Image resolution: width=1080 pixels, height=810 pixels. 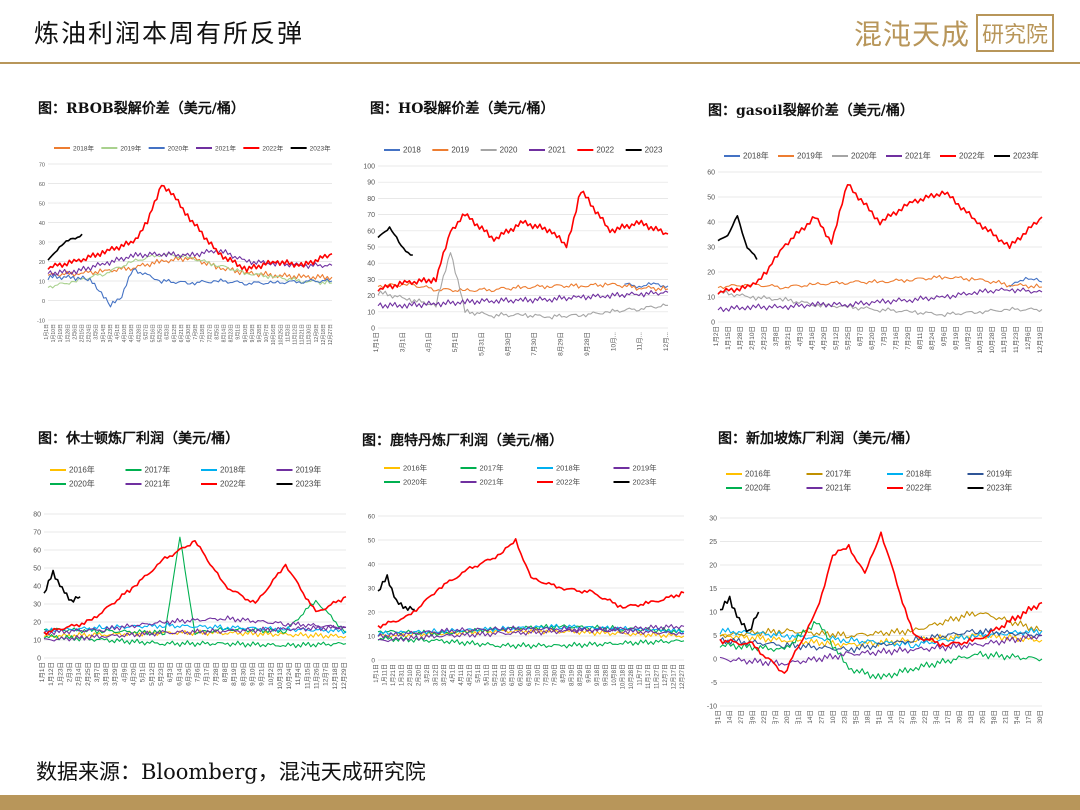 What do you see at coordinates (402, 150) in the screenshot?
I see `legend-item: 2018` at bounding box center [402, 150].